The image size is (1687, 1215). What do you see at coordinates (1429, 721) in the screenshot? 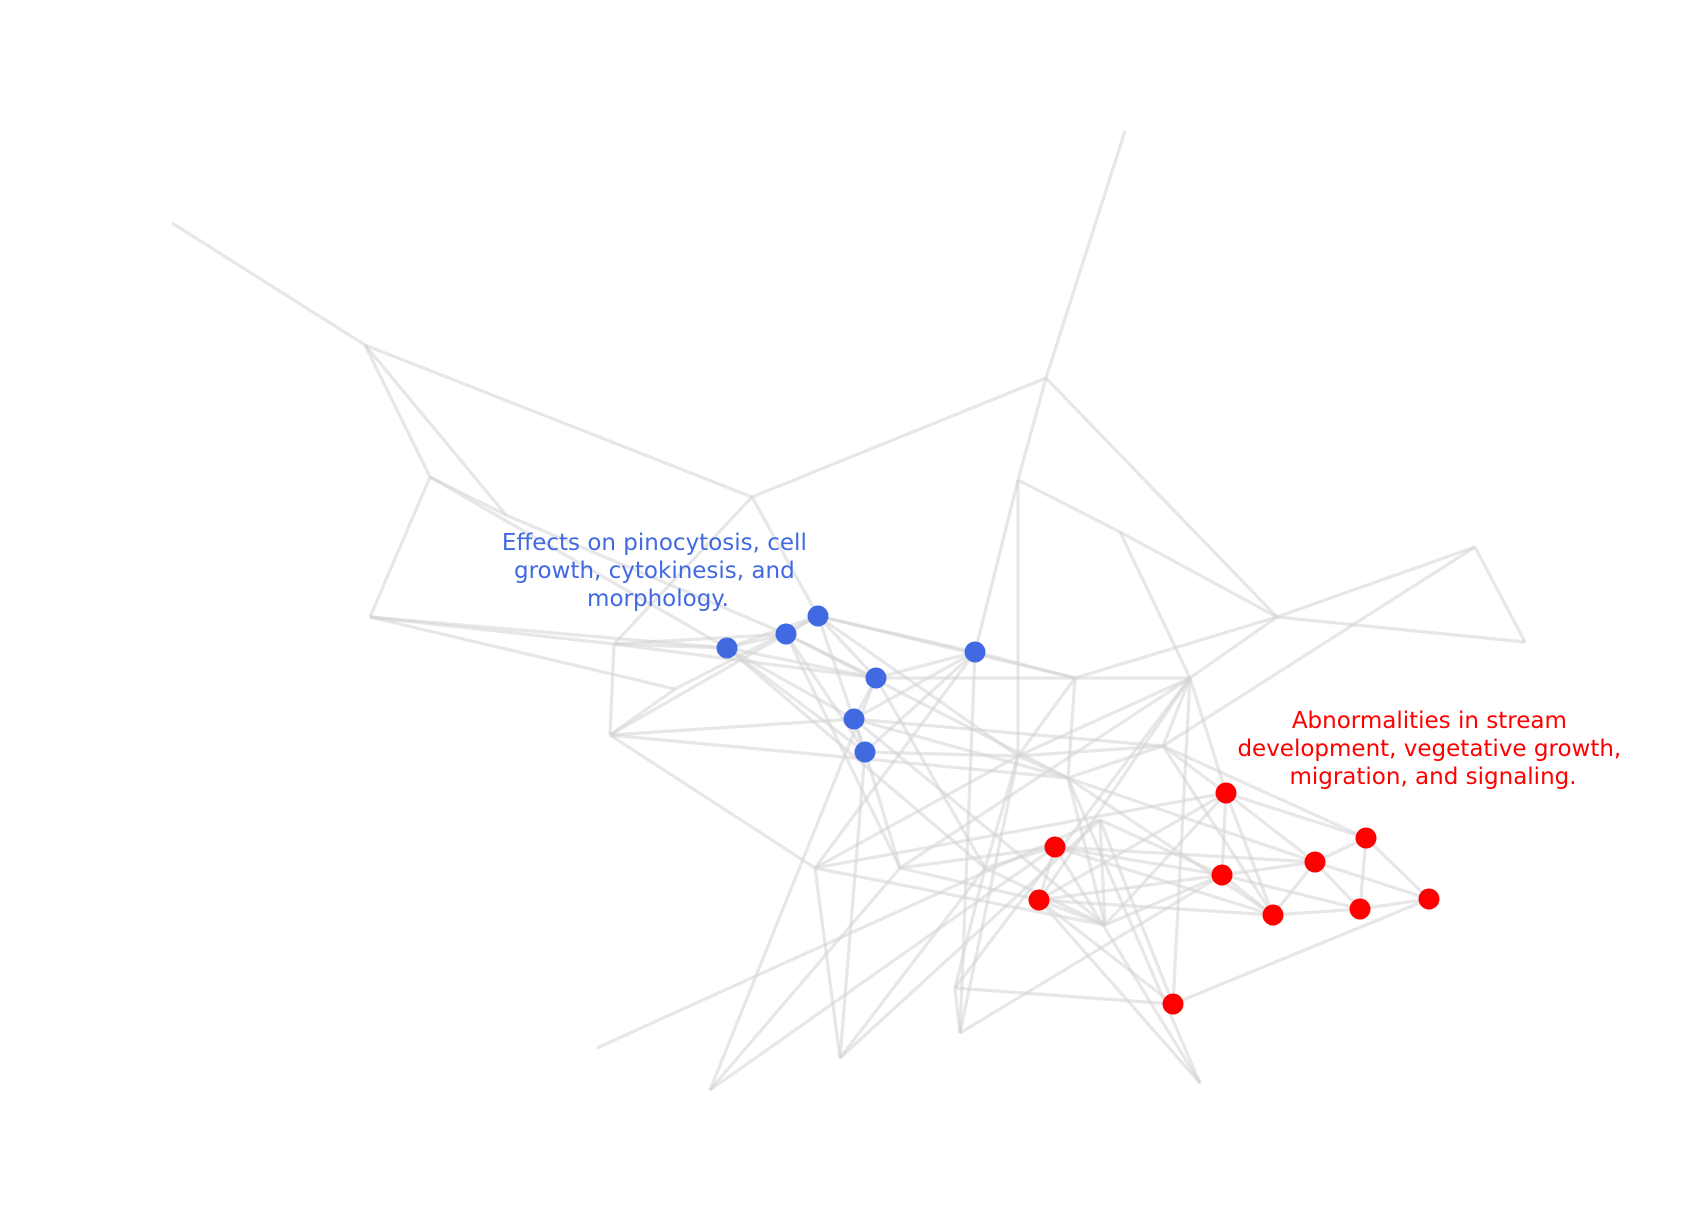
I see `red-label-line: Abnormalities in stream` at bounding box center [1429, 721].